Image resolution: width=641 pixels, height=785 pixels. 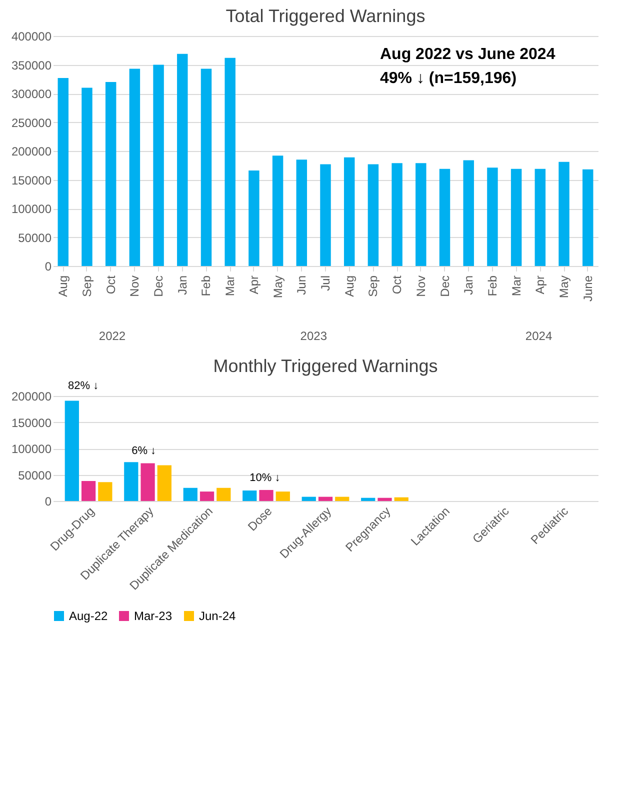 What do you see at coordinates (314, 336) in the screenshot?
I see `text: 2023` at bounding box center [314, 336].